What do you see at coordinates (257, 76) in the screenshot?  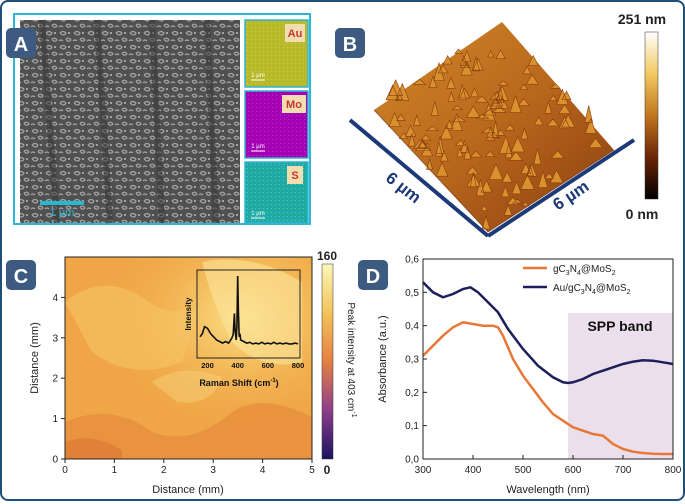 I see `eds-scale-au: 1 µm` at bounding box center [257, 76].